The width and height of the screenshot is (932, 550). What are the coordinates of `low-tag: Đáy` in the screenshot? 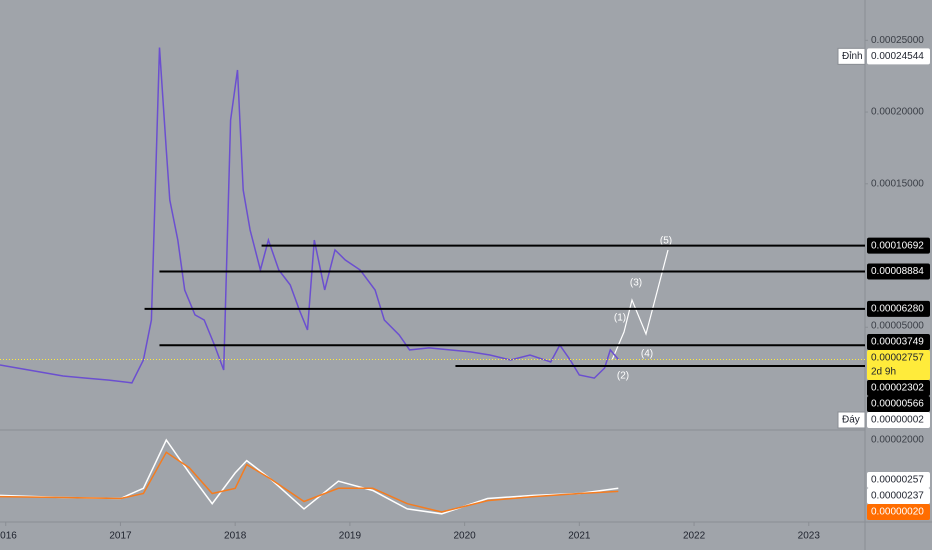 It's located at (851, 420).